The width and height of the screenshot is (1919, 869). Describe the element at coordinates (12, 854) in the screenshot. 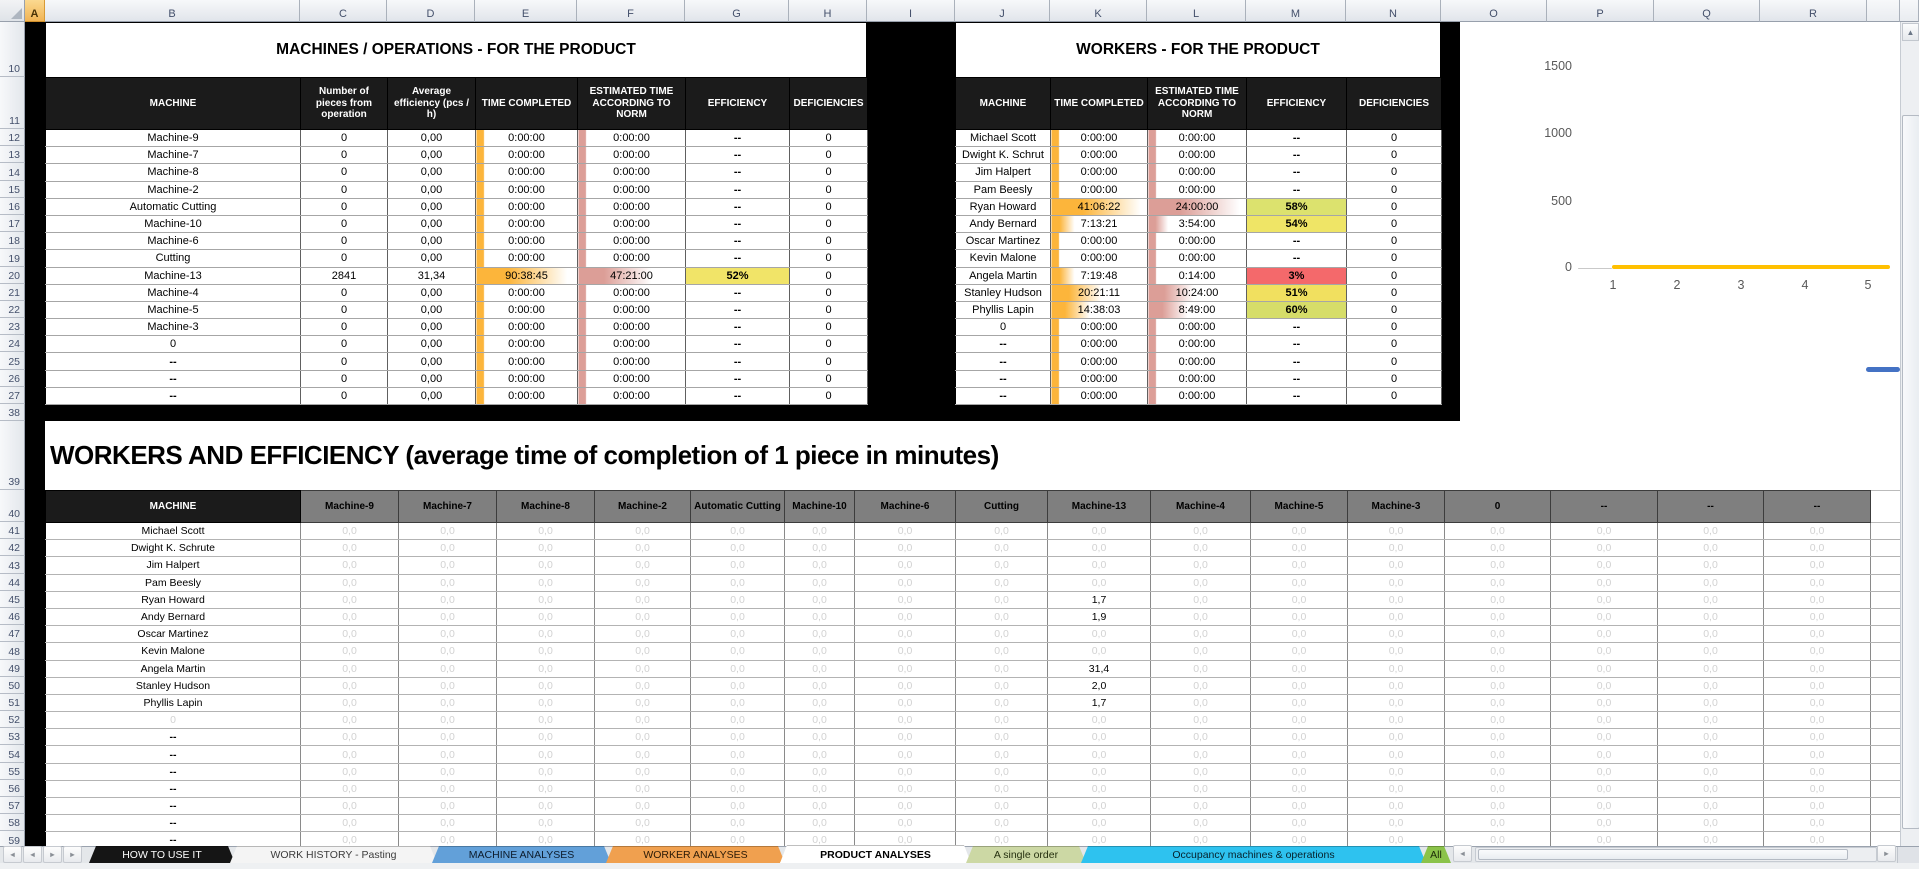

I see `nav-first-button: ◄` at that location.